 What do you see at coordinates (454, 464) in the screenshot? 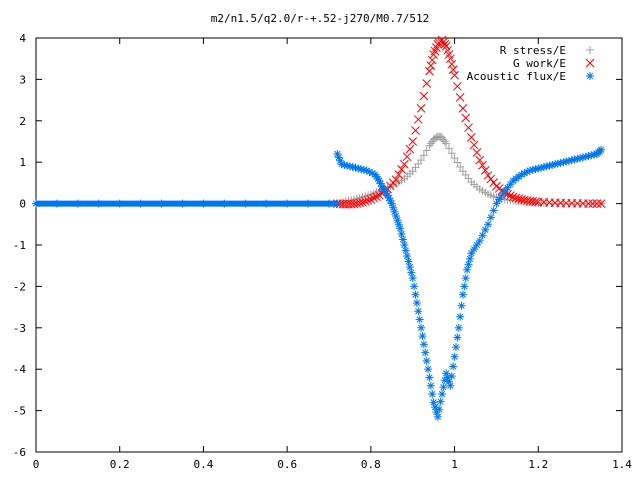
I see `x-tick-label: 1` at bounding box center [454, 464].